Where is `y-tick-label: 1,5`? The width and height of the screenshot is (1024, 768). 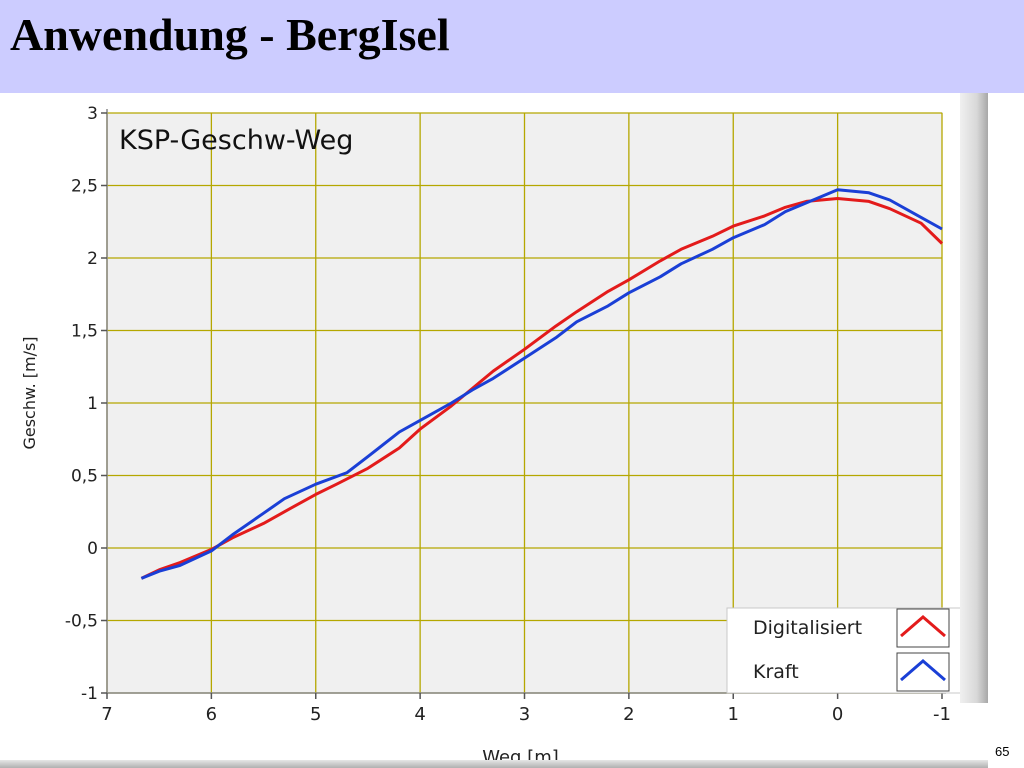
y-tick-label: 1,5 is located at coordinates (84, 332).